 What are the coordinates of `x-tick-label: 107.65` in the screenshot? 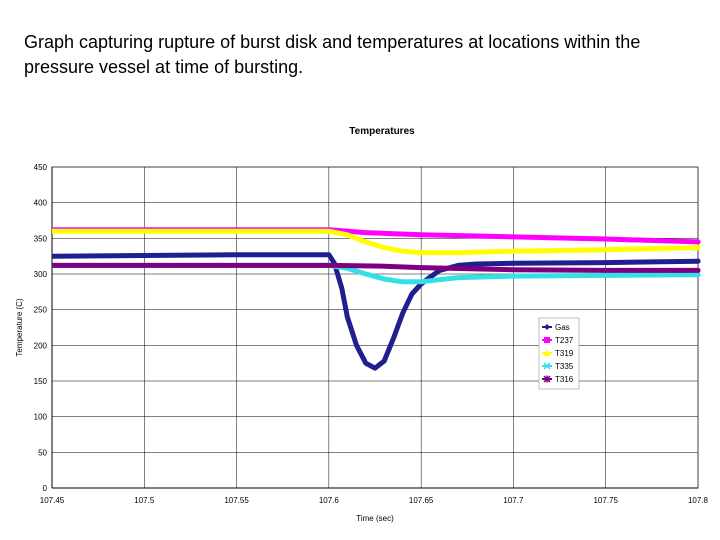 It's located at (421, 500).